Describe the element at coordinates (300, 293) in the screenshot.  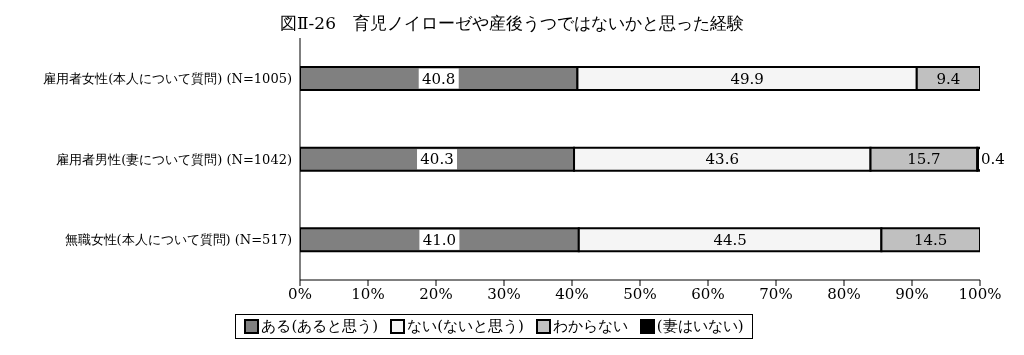
I see `x-tick-label: 0%` at that location.